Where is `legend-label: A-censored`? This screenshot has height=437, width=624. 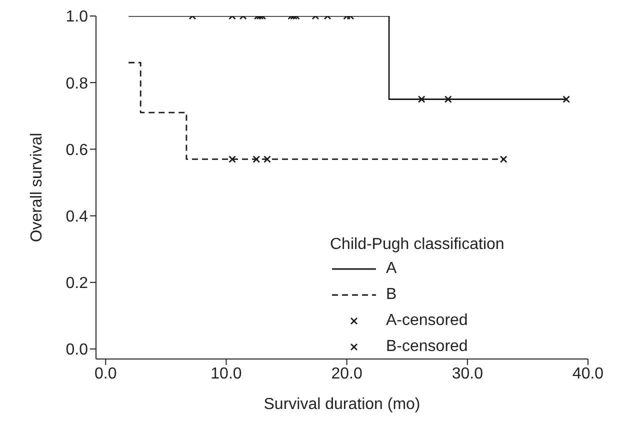 legend-label: A-censored is located at coordinates (427, 321).